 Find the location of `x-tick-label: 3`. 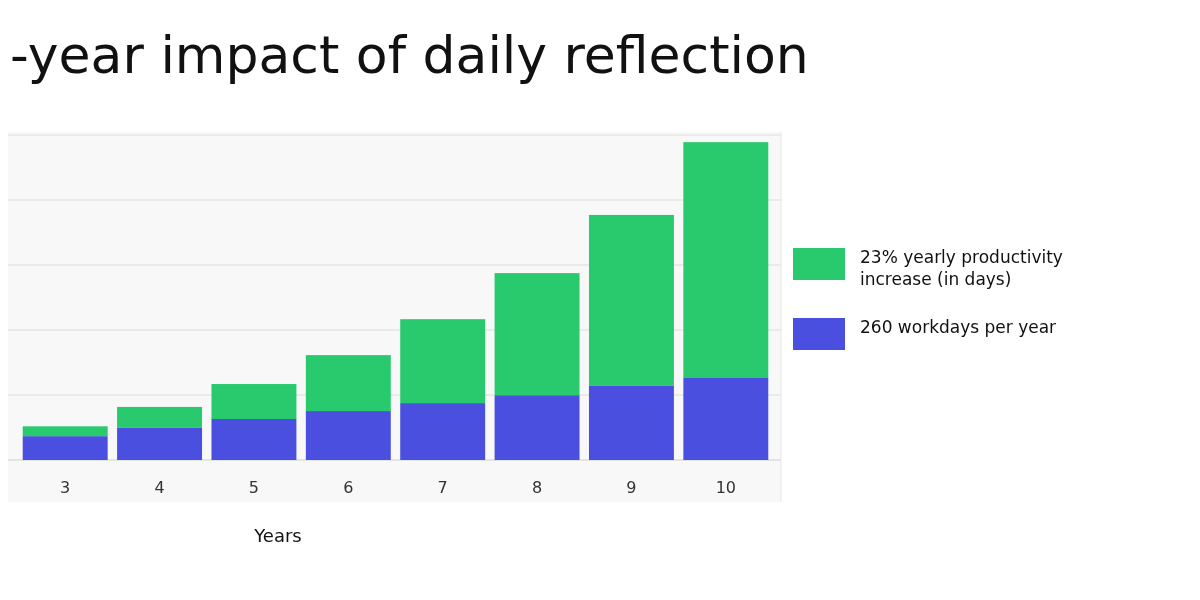

x-tick-label: 3 is located at coordinates (65, 487).